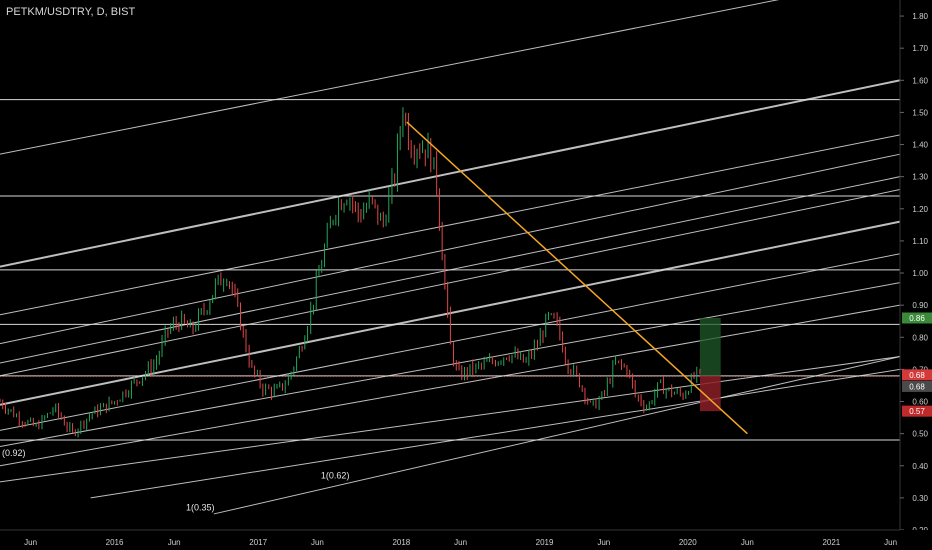  I want to click on x-tick-label-8: Jun, so click(603, 542).